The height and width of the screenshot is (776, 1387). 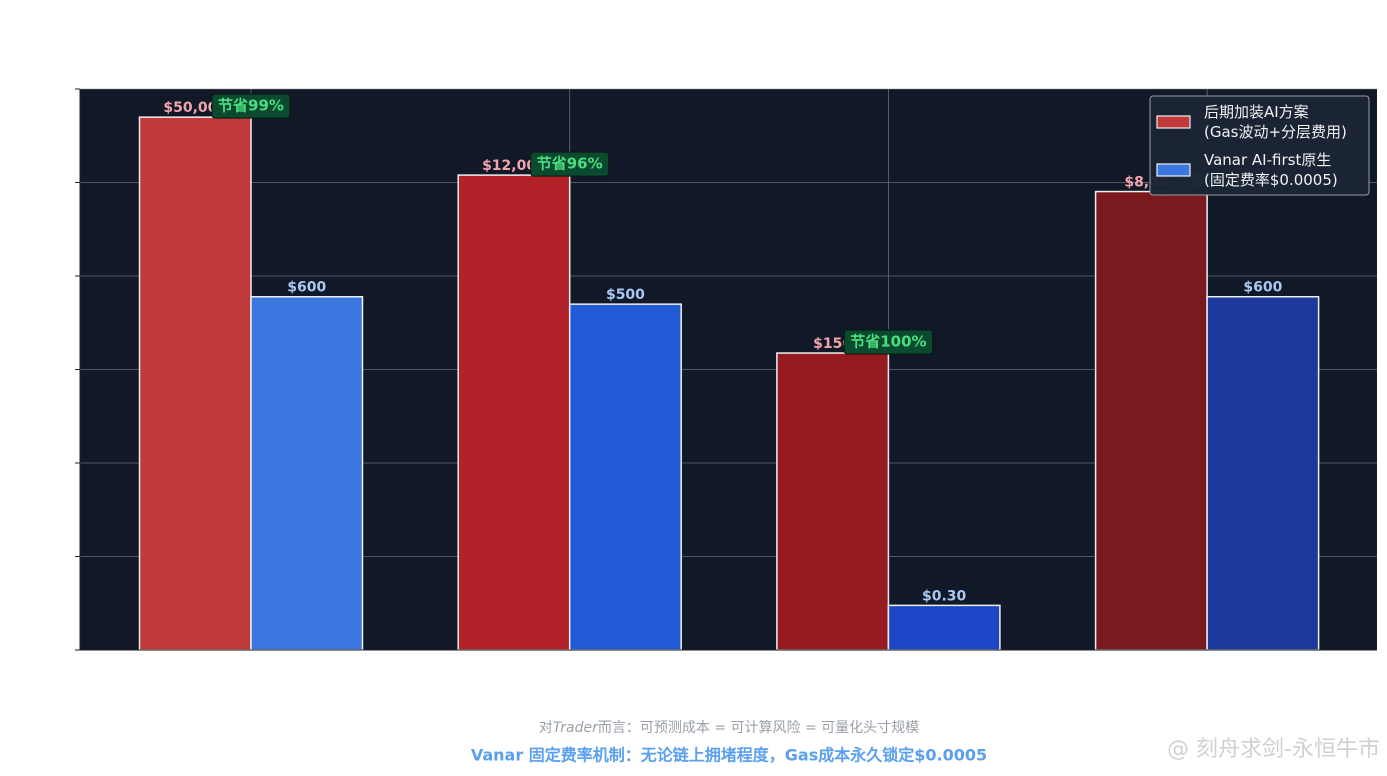 I want to click on savings-label: 节省100%, so click(x=888, y=342).